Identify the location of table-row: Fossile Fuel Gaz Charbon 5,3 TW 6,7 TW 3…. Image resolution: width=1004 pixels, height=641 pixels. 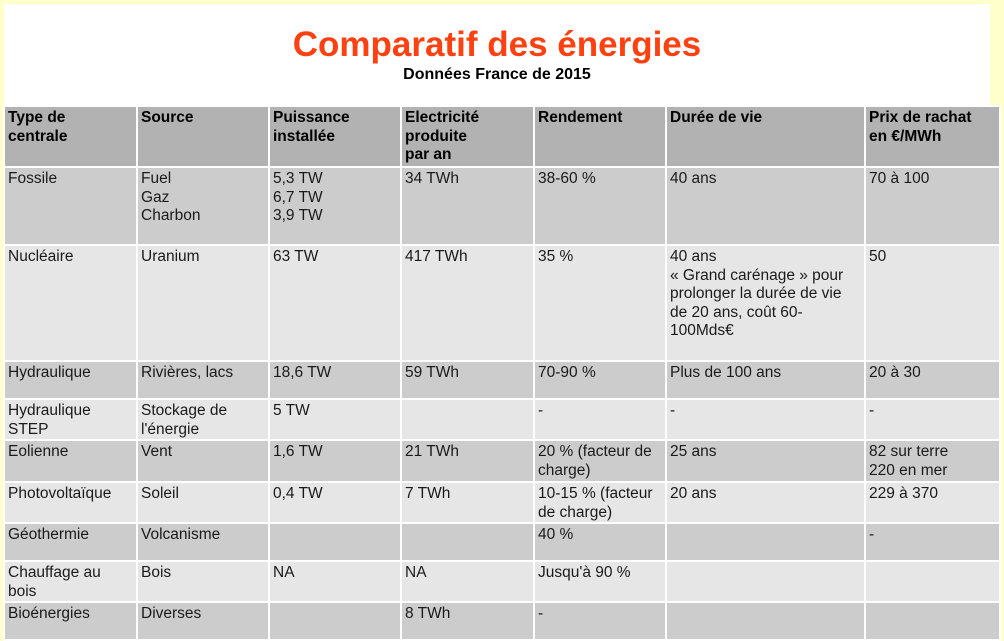
(502, 206).